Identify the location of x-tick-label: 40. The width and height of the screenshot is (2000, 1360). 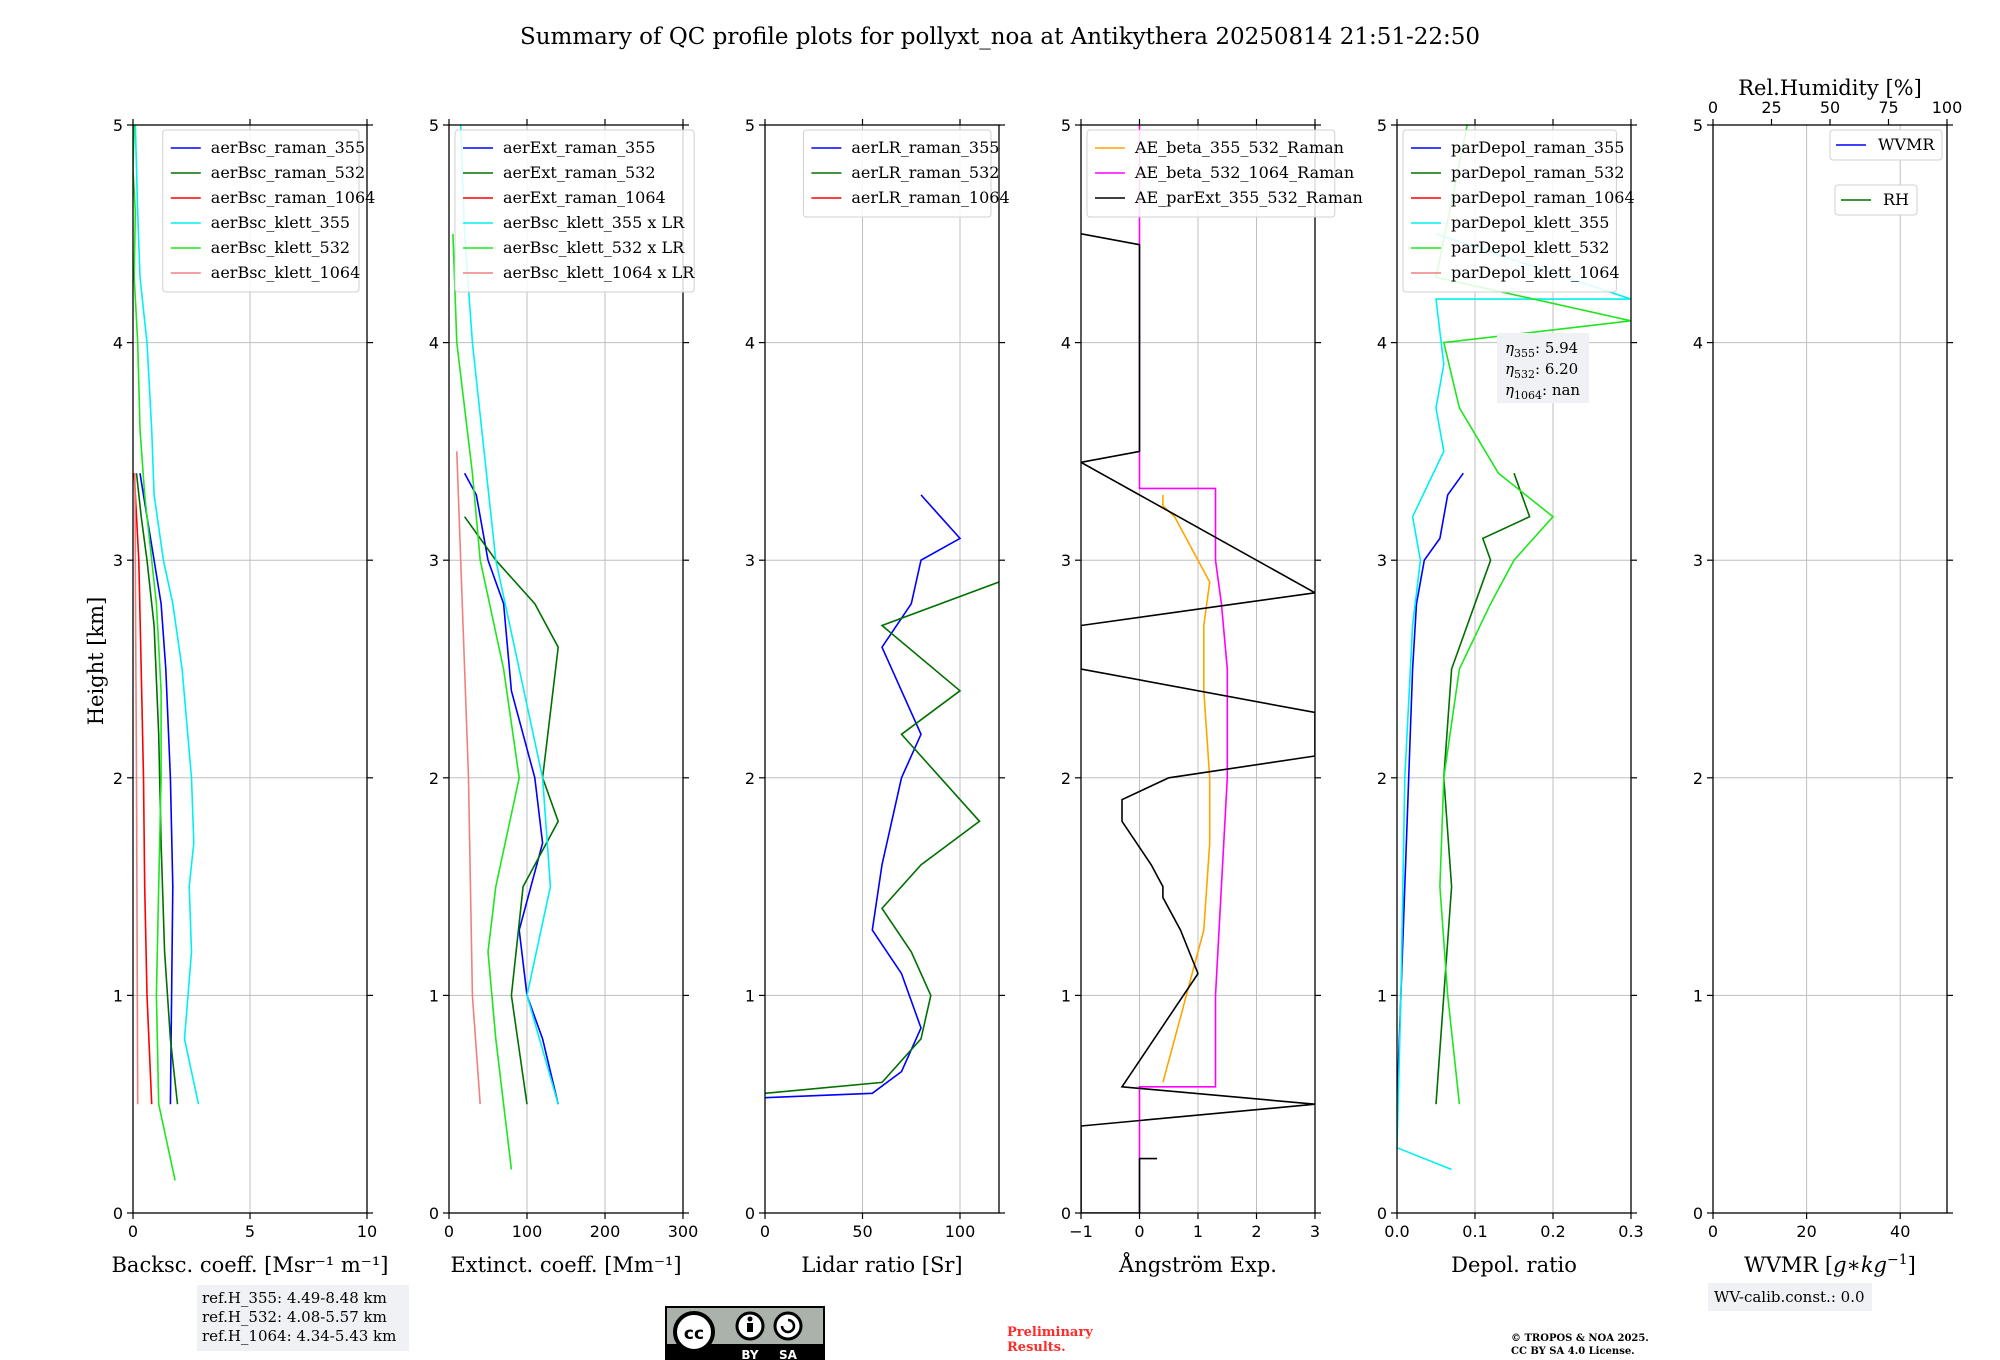
(1900, 1231).